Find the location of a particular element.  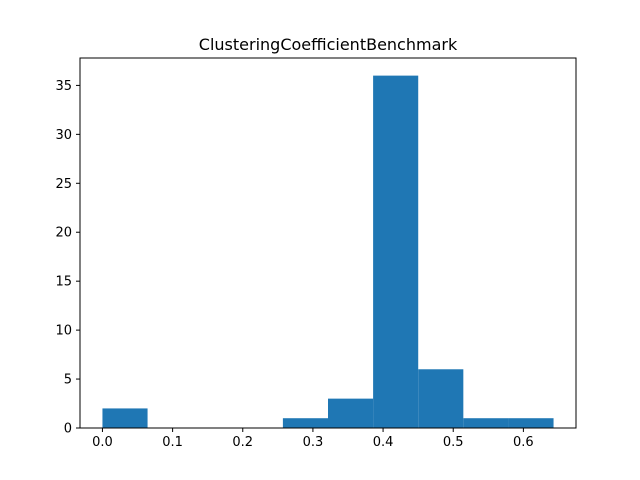

chart-title: ClusteringCoefficientBenchmark is located at coordinates (328, 44).